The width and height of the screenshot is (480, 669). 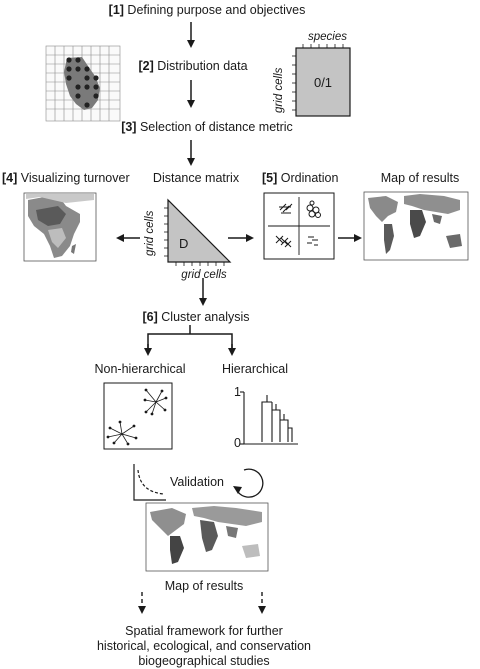 What do you see at coordinates (248, 483) in the screenshot?
I see `validation-cycle-icon` at bounding box center [248, 483].